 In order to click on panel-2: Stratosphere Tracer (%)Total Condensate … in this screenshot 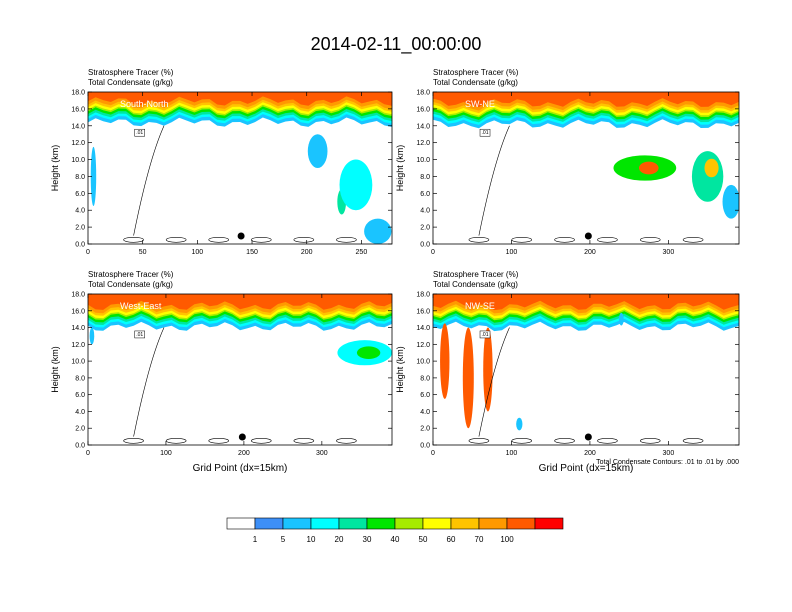, I will do `click(221, 372)`.